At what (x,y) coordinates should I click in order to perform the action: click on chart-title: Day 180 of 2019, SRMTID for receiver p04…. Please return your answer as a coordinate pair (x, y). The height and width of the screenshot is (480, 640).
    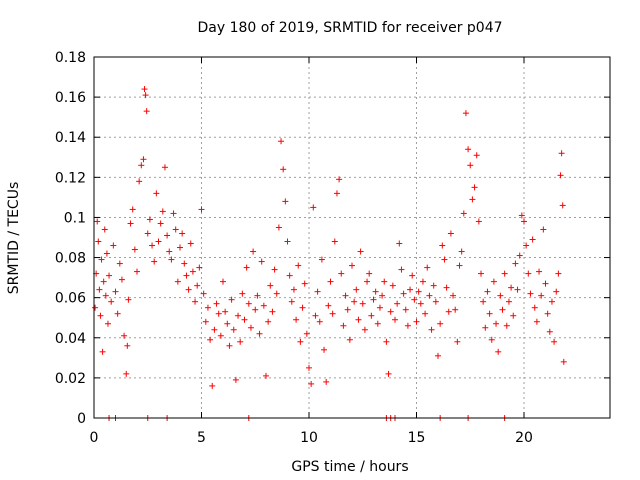
    Looking at the image, I should click on (349, 28).